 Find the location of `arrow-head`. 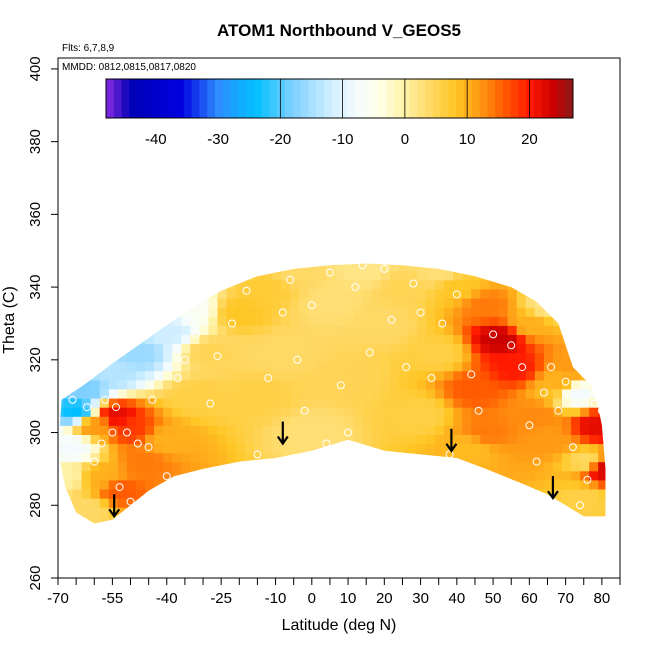

arrow-head is located at coordinates (114, 513).